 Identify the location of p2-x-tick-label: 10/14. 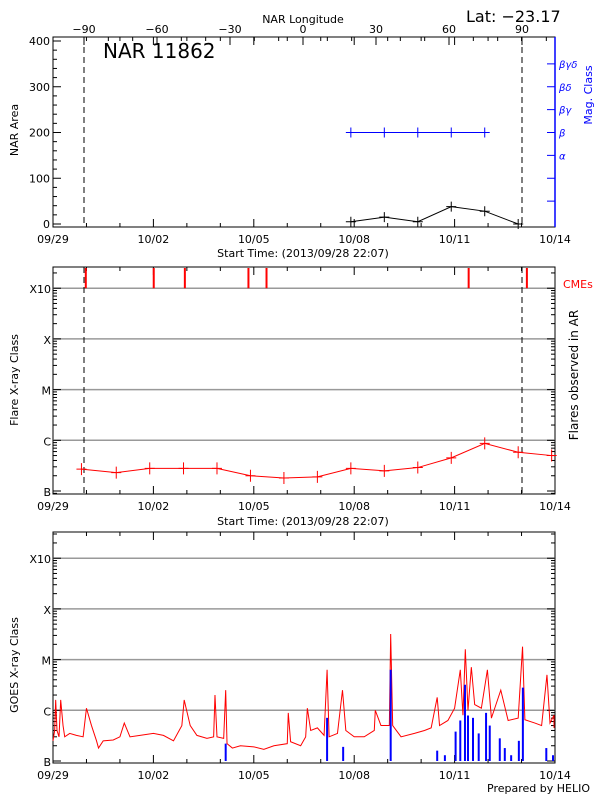
(555, 506).